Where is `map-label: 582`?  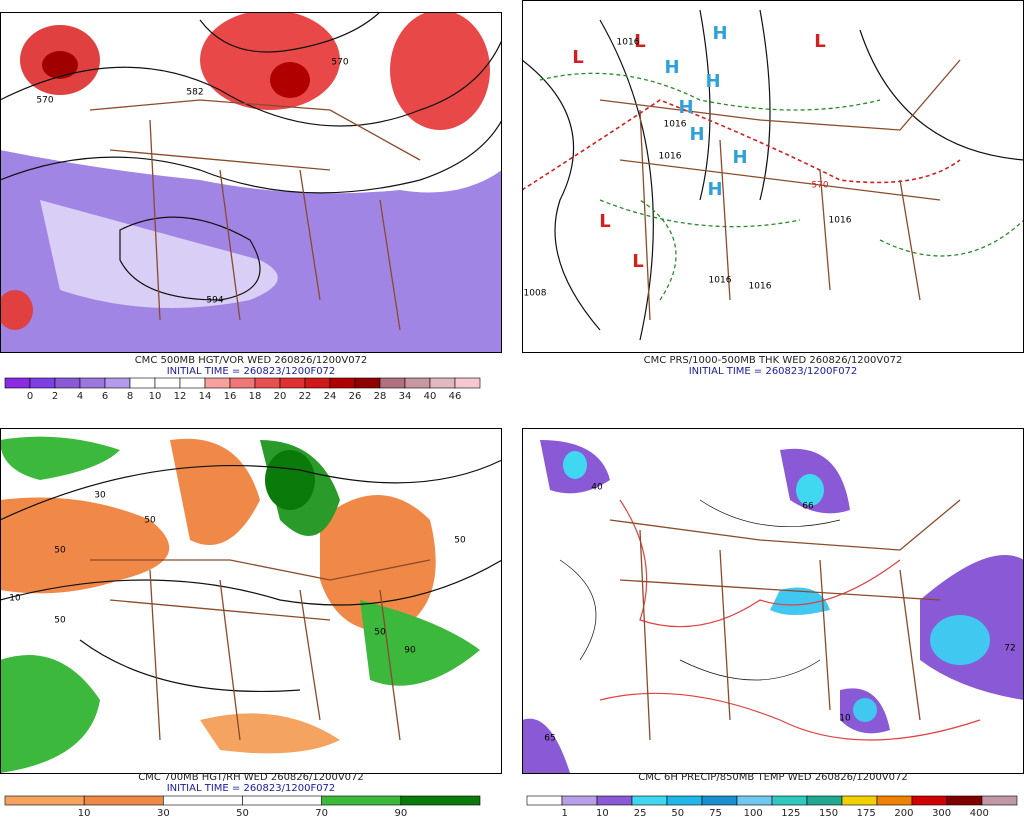
map-label: 582 is located at coordinates (194, 93).